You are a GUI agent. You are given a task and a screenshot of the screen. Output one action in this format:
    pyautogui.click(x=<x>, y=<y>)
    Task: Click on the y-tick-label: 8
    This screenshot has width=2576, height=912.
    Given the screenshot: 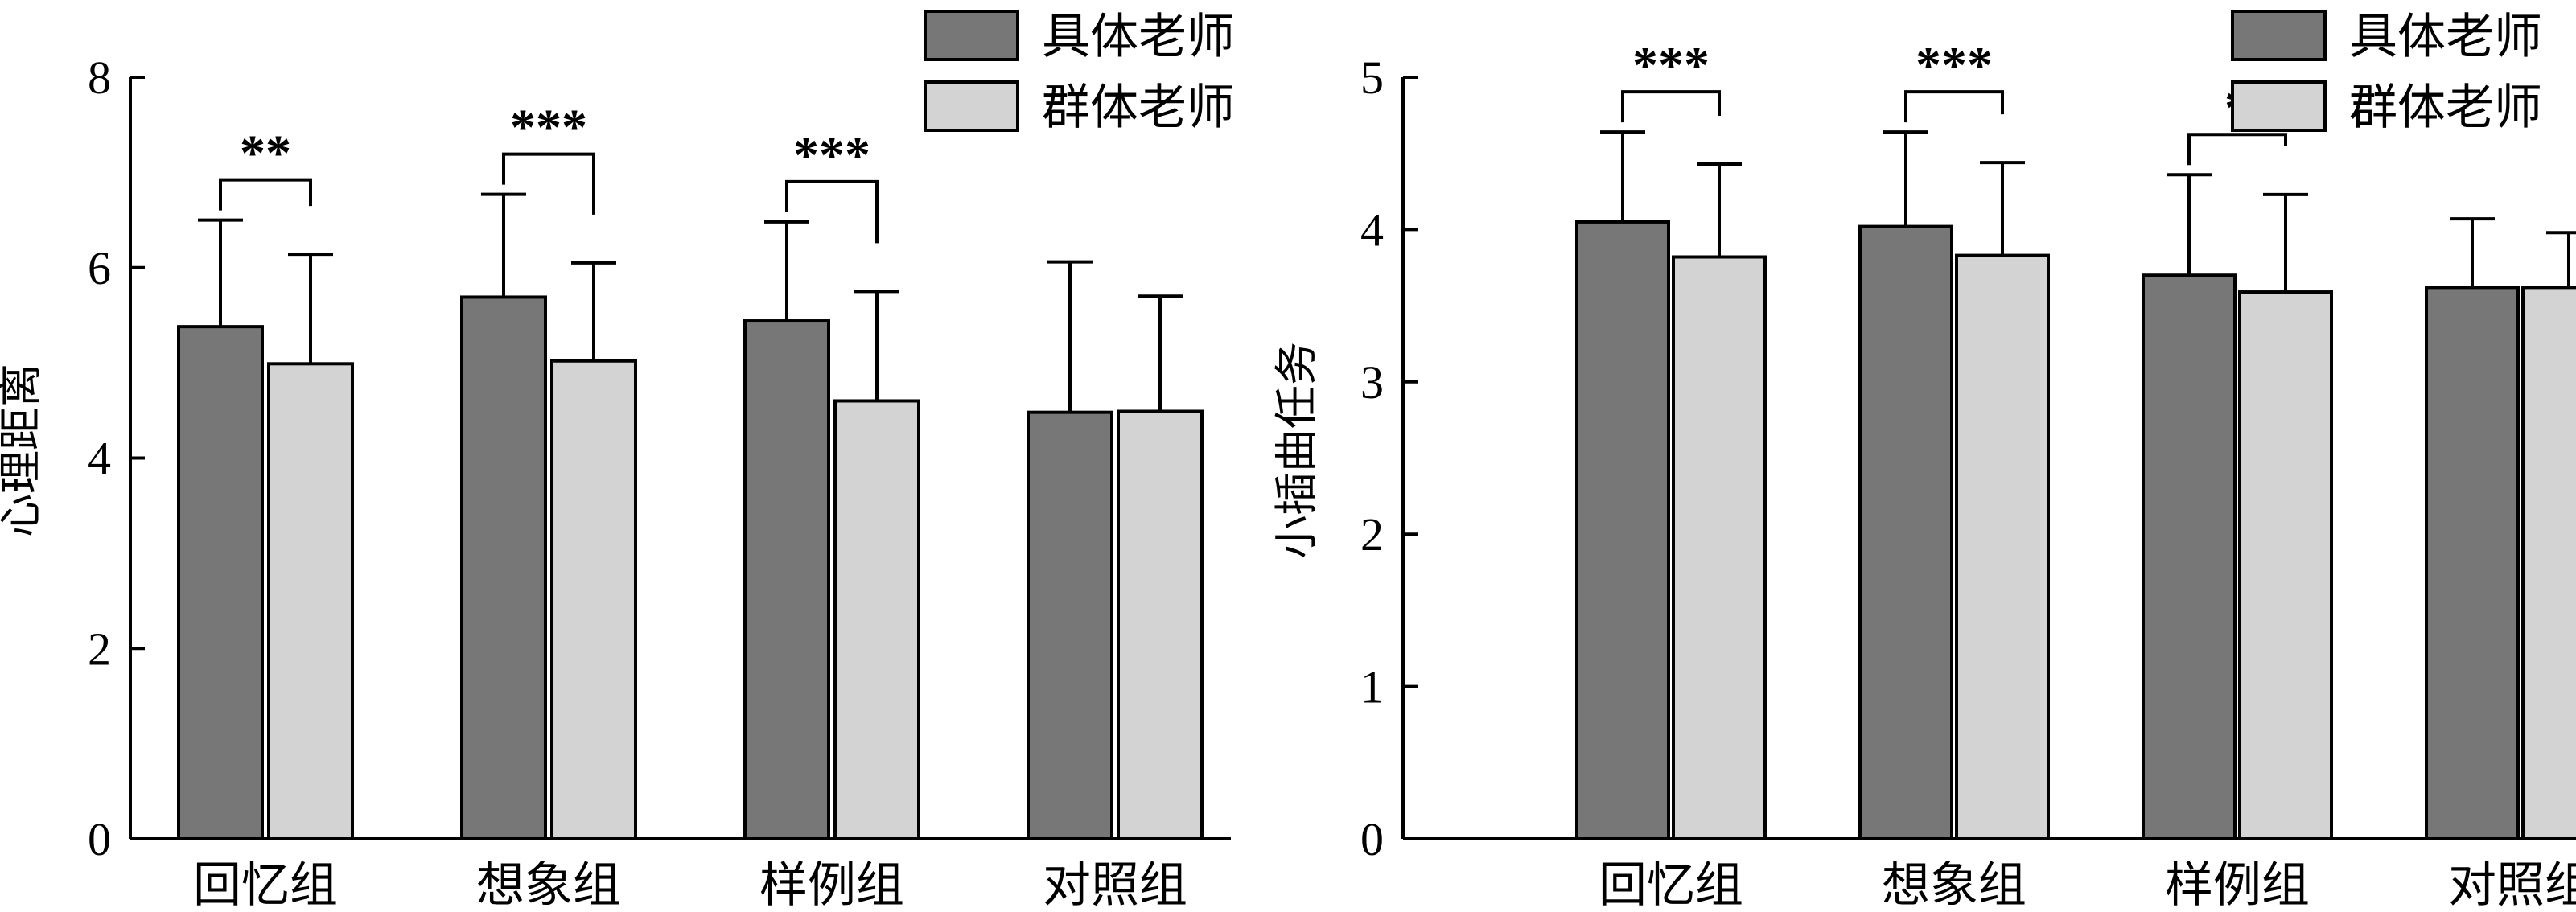 What is the action you would take?
    pyautogui.click(x=99, y=77)
    